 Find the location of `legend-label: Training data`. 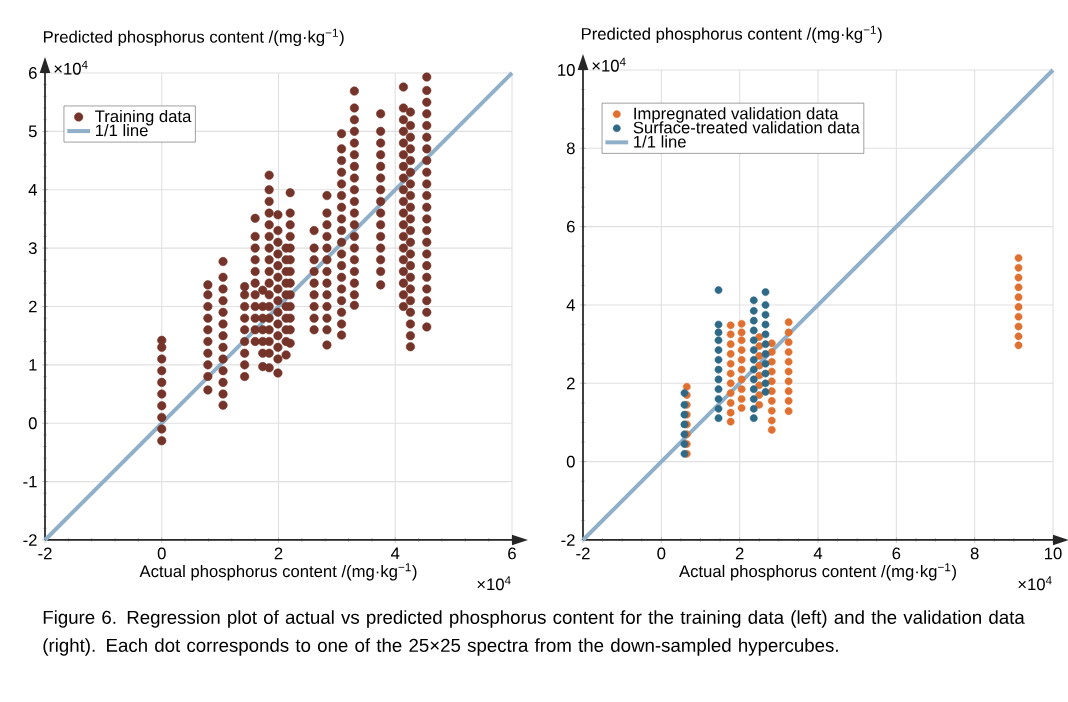

legend-label: Training data is located at coordinates (143, 117).